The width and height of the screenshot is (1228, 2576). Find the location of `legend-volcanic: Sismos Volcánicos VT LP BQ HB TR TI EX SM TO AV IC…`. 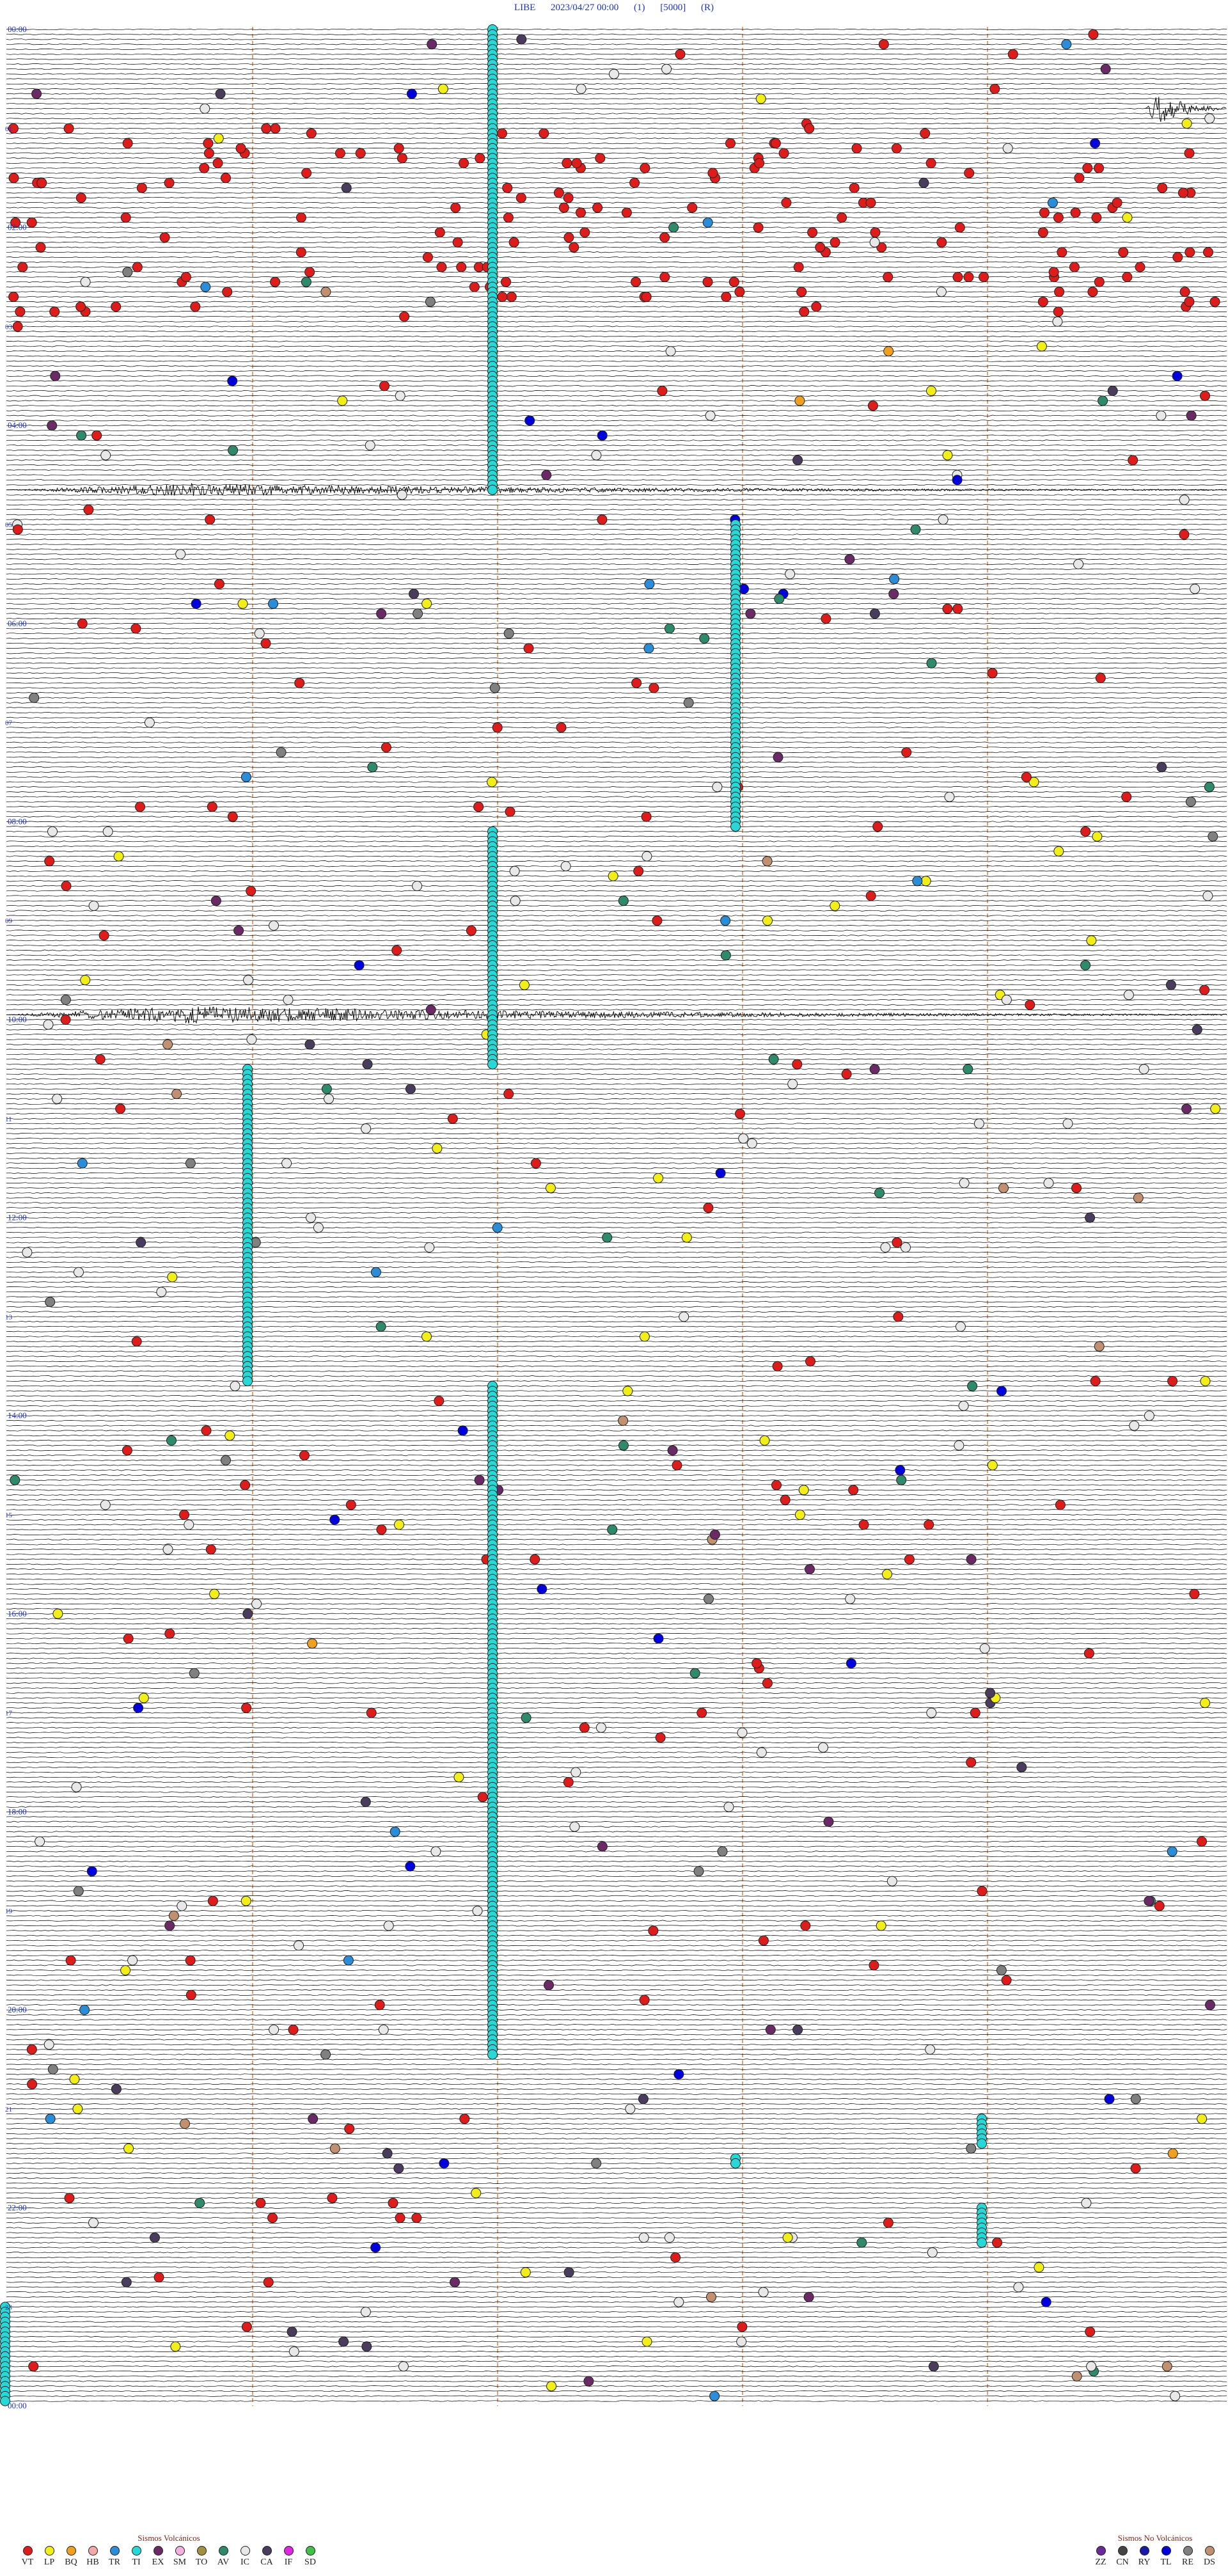

legend-volcanic: Sismos Volcánicos VT LP BQ HB TR TI EX SM TO AV IC… is located at coordinates (169, 2550).